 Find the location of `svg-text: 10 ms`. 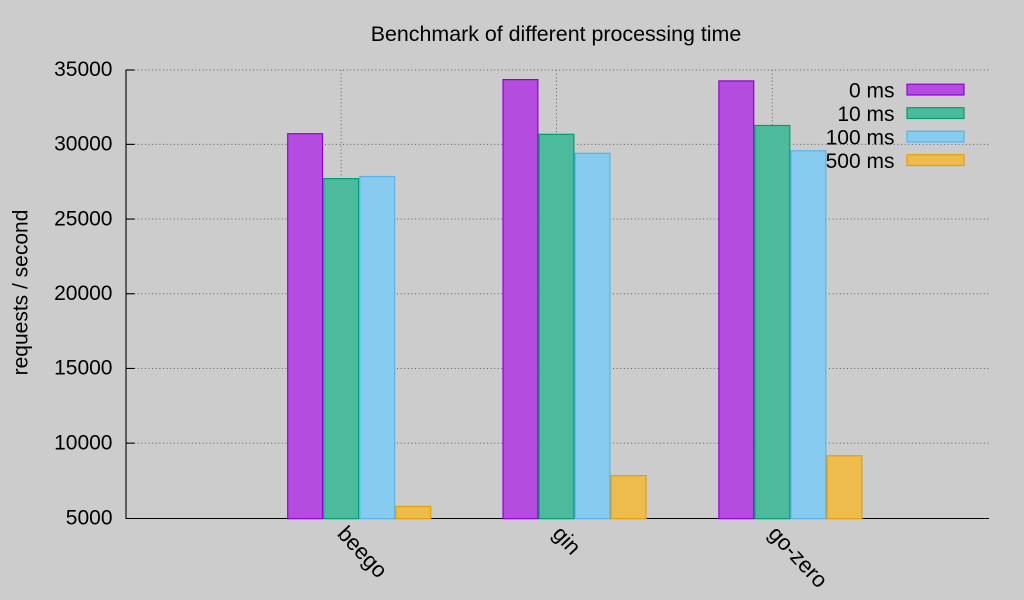

svg-text: 10 ms is located at coordinates (865, 114).